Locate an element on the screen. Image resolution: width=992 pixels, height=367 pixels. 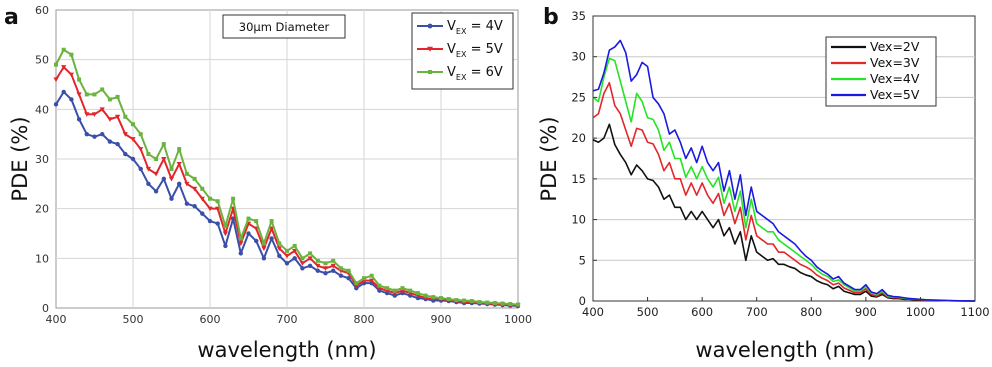
y-tick-label: 50 is located at coordinates (42, 60).